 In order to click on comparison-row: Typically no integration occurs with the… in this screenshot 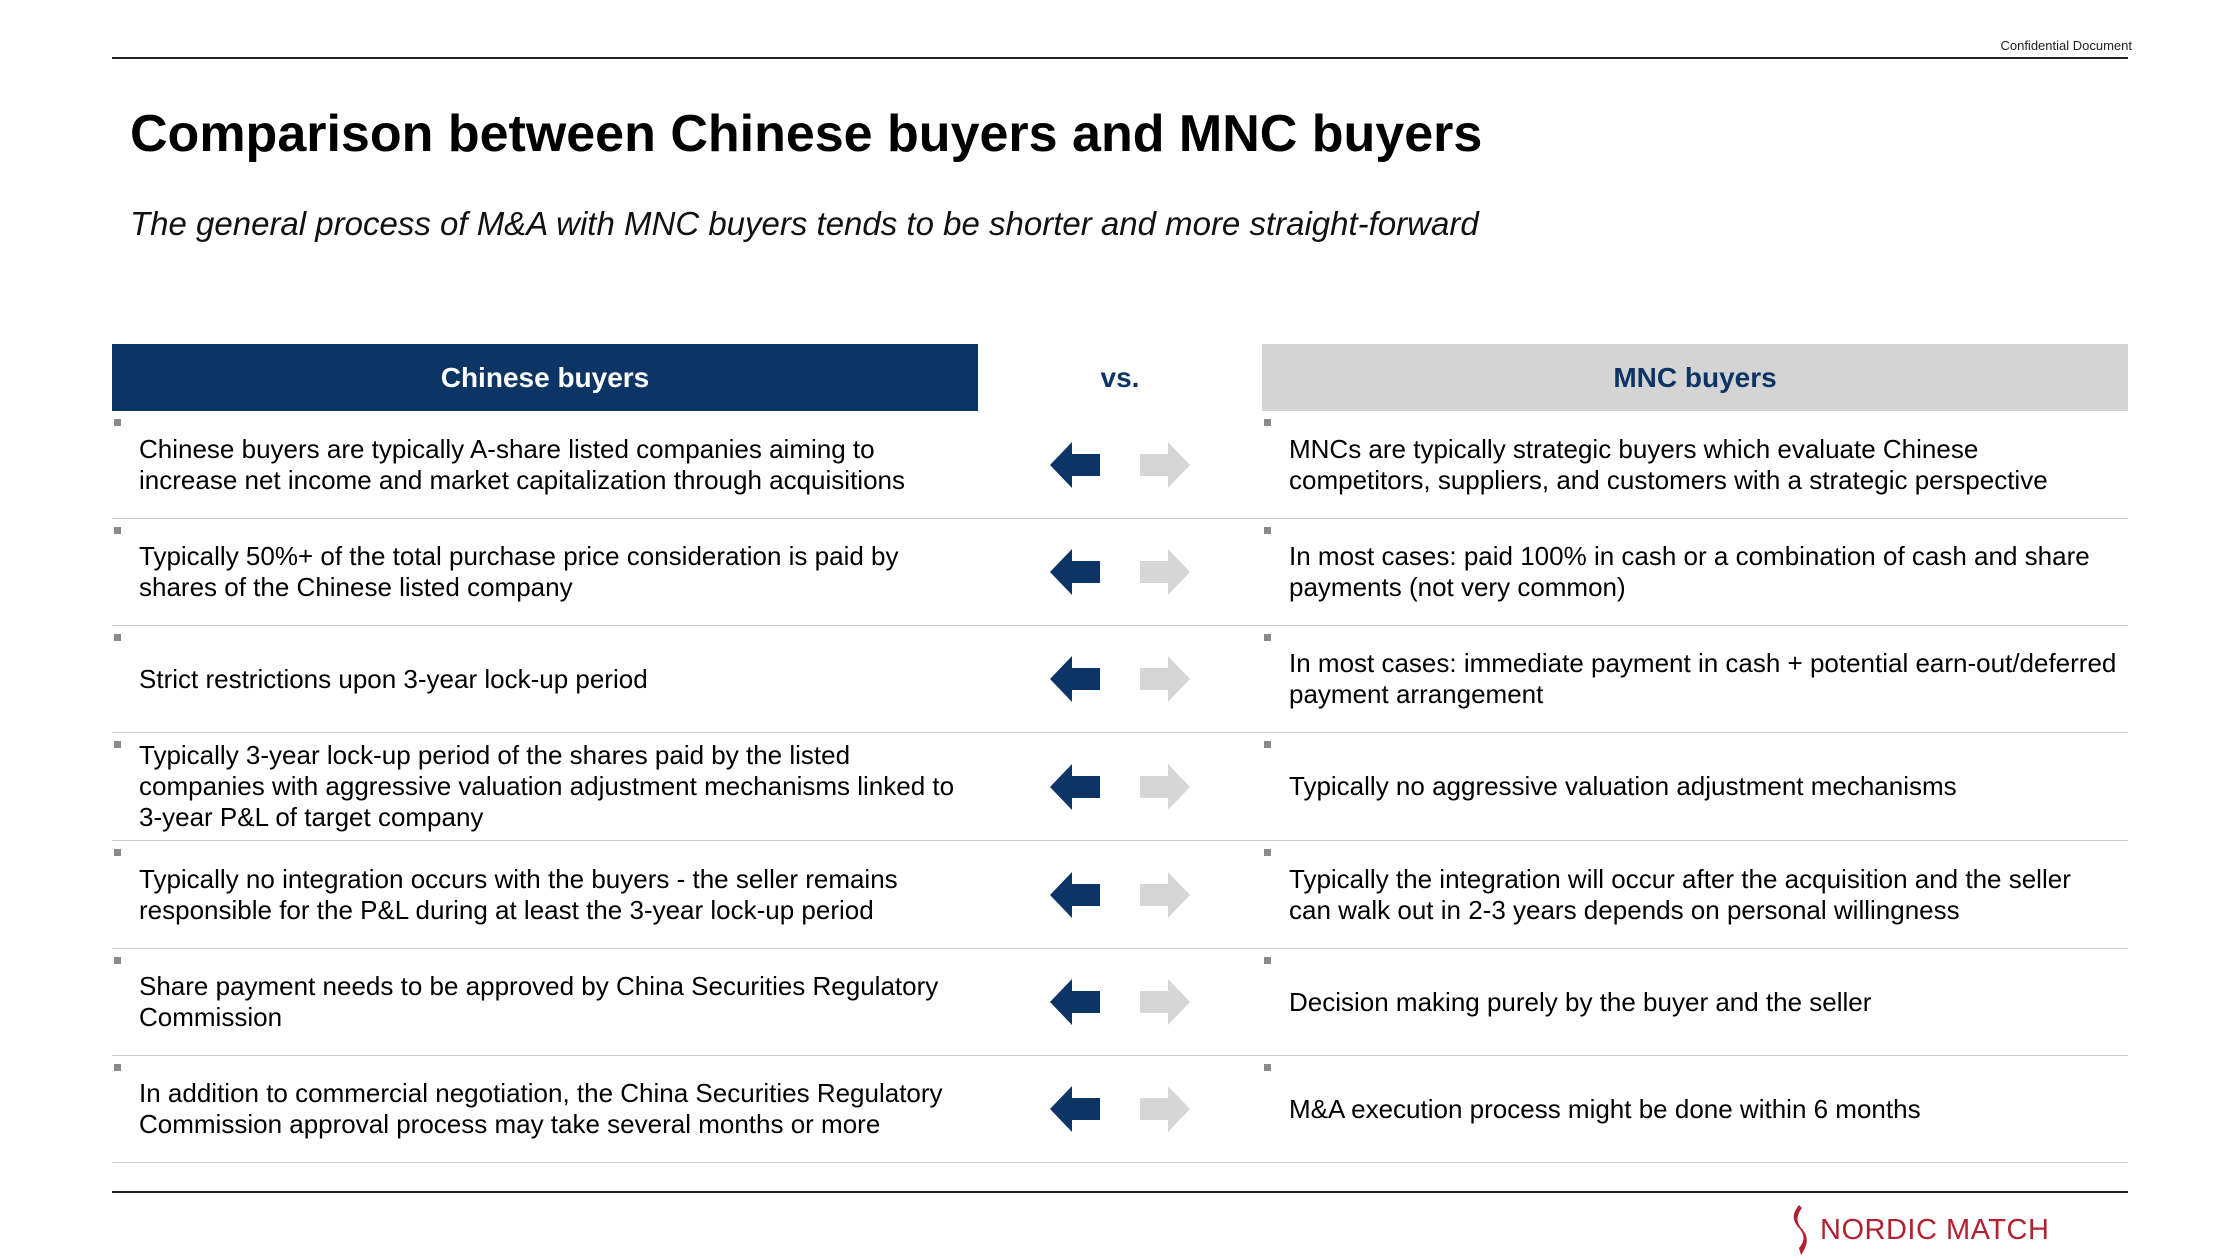, I will do `click(1120, 895)`.